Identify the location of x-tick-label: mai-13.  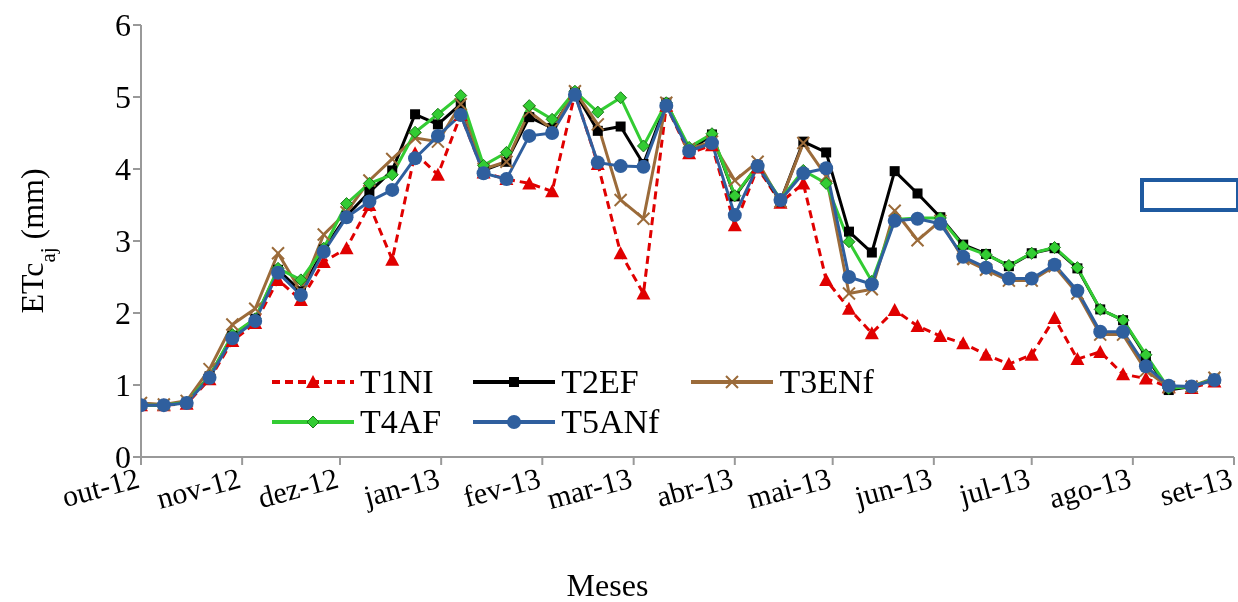
(789, 487).